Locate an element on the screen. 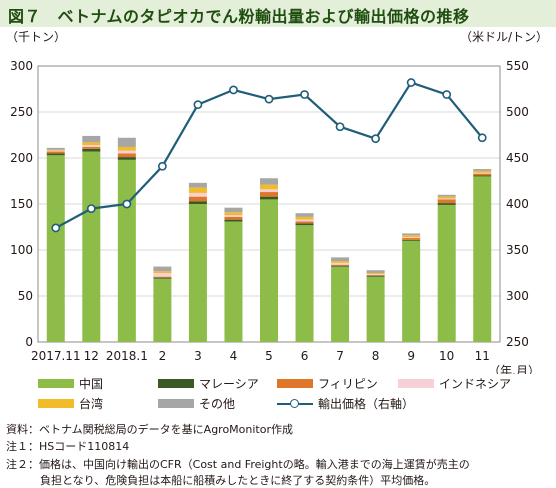 This screenshot has height=488, width=556. x-tick-label: 2017.11 is located at coordinates (56, 356).